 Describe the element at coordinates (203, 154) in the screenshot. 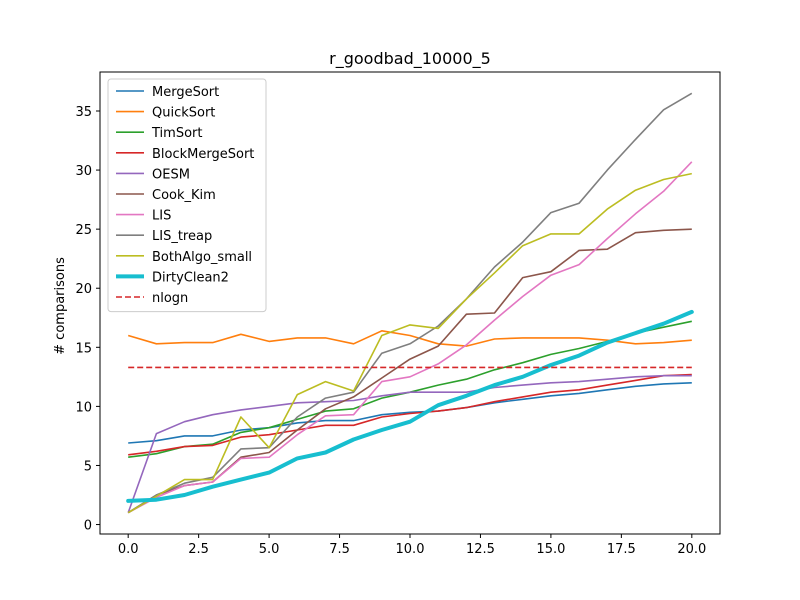

I see `legend-label-blockmergesort: BlockMergeSort` at that location.